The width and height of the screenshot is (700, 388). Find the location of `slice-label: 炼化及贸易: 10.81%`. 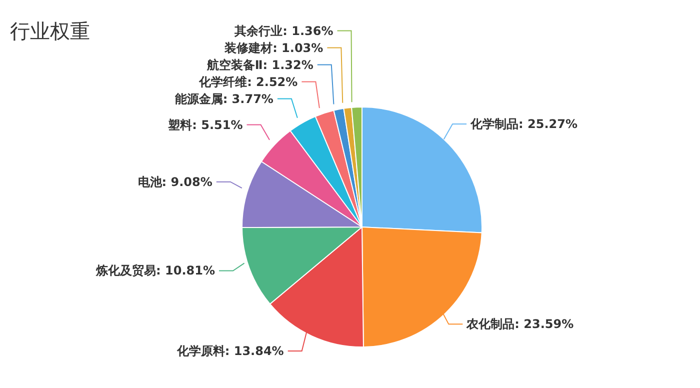

slice-label: 炼化及贸易: 10.81% is located at coordinates (155, 271).